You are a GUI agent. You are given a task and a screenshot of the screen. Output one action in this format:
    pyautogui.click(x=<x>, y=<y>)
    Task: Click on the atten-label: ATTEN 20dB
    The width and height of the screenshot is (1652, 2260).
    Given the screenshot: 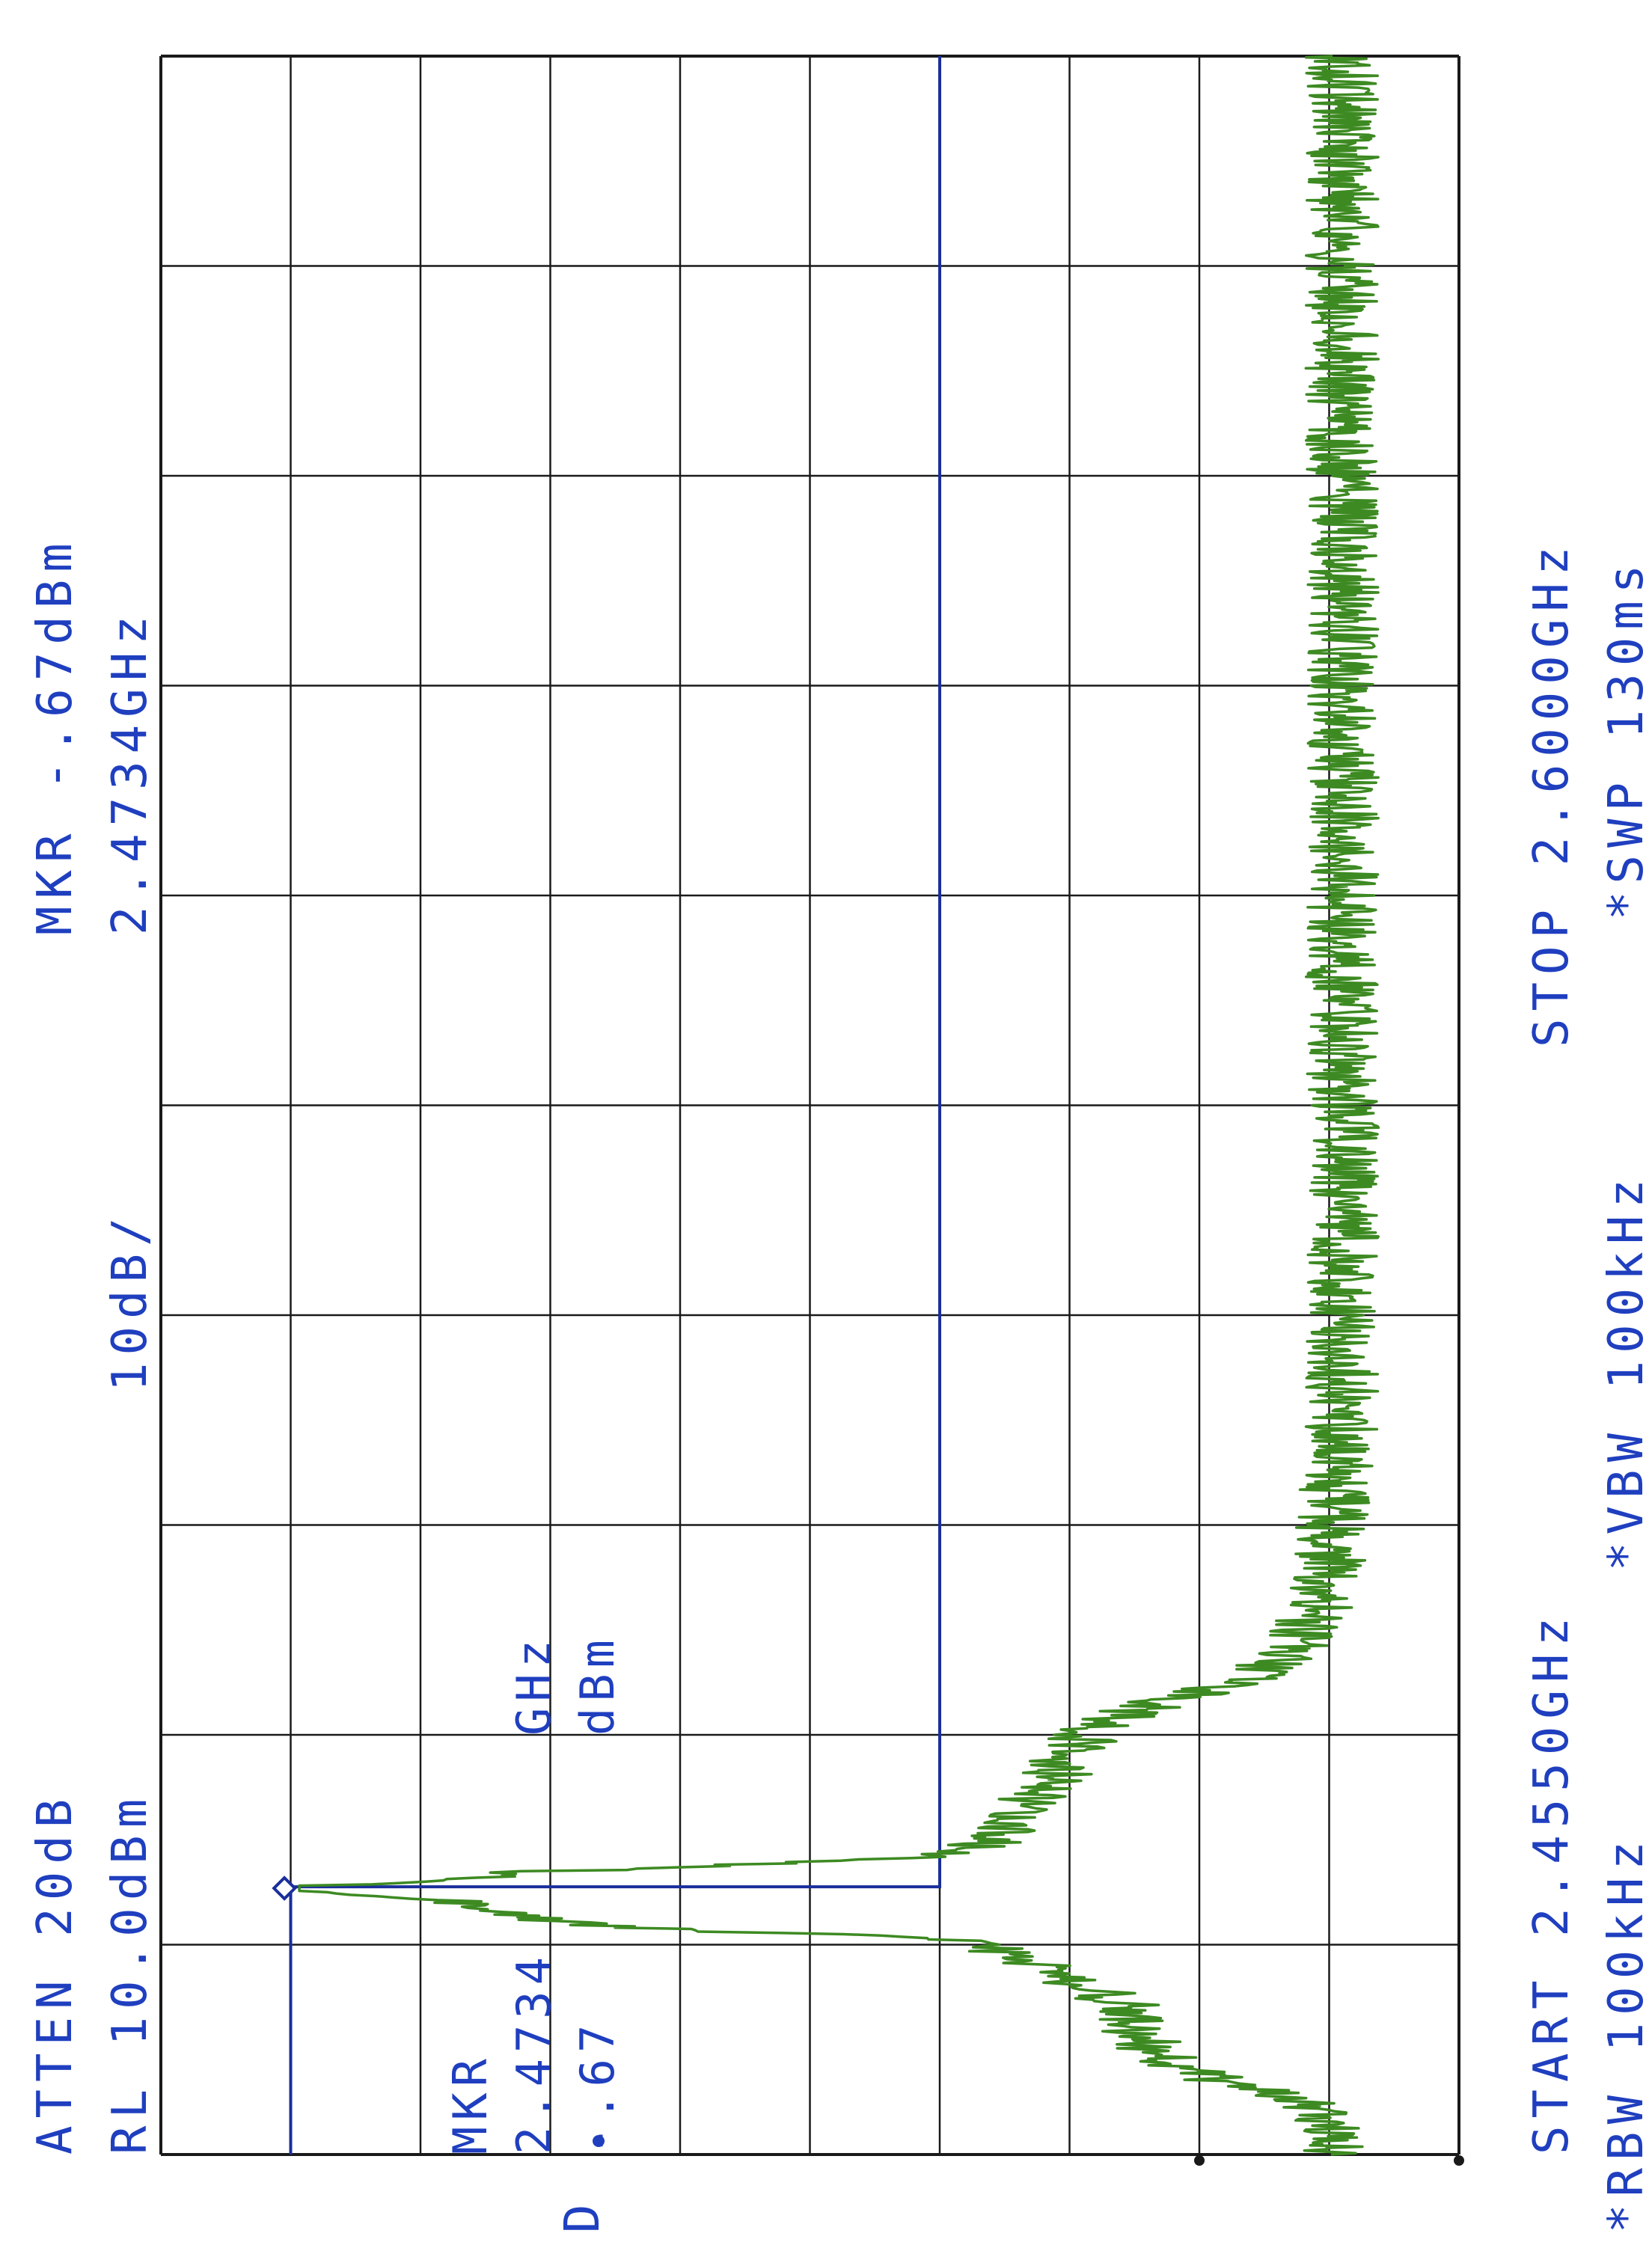 What is the action you would take?
    pyautogui.click(x=55, y=1973)
    